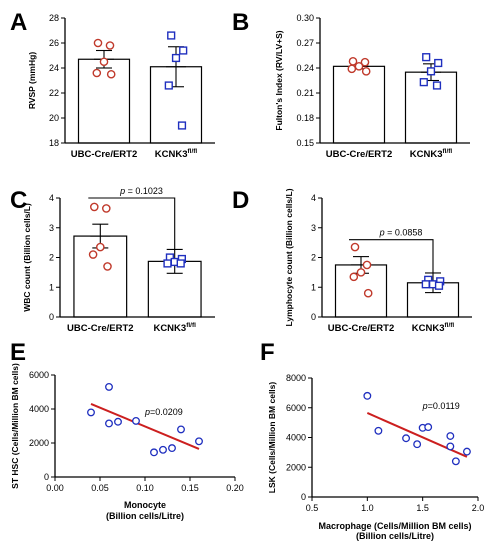  What do you see at coordinates (279, 80) in the screenshot?
I see `y-axis-label: Fulton's Index (RV/LV+S)` at bounding box center [279, 80].